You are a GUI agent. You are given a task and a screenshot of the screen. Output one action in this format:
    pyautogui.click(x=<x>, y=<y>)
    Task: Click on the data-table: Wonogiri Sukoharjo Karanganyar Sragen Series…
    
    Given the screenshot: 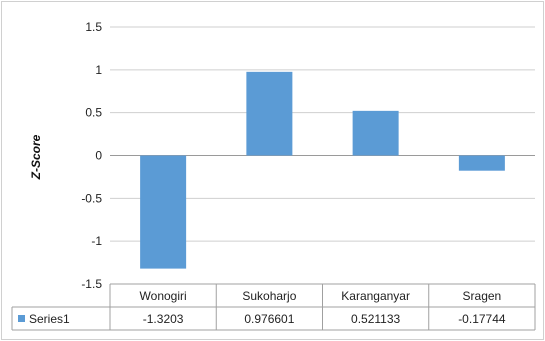 What is the action you would take?
    pyautogui.click(x=273, y=307)
    